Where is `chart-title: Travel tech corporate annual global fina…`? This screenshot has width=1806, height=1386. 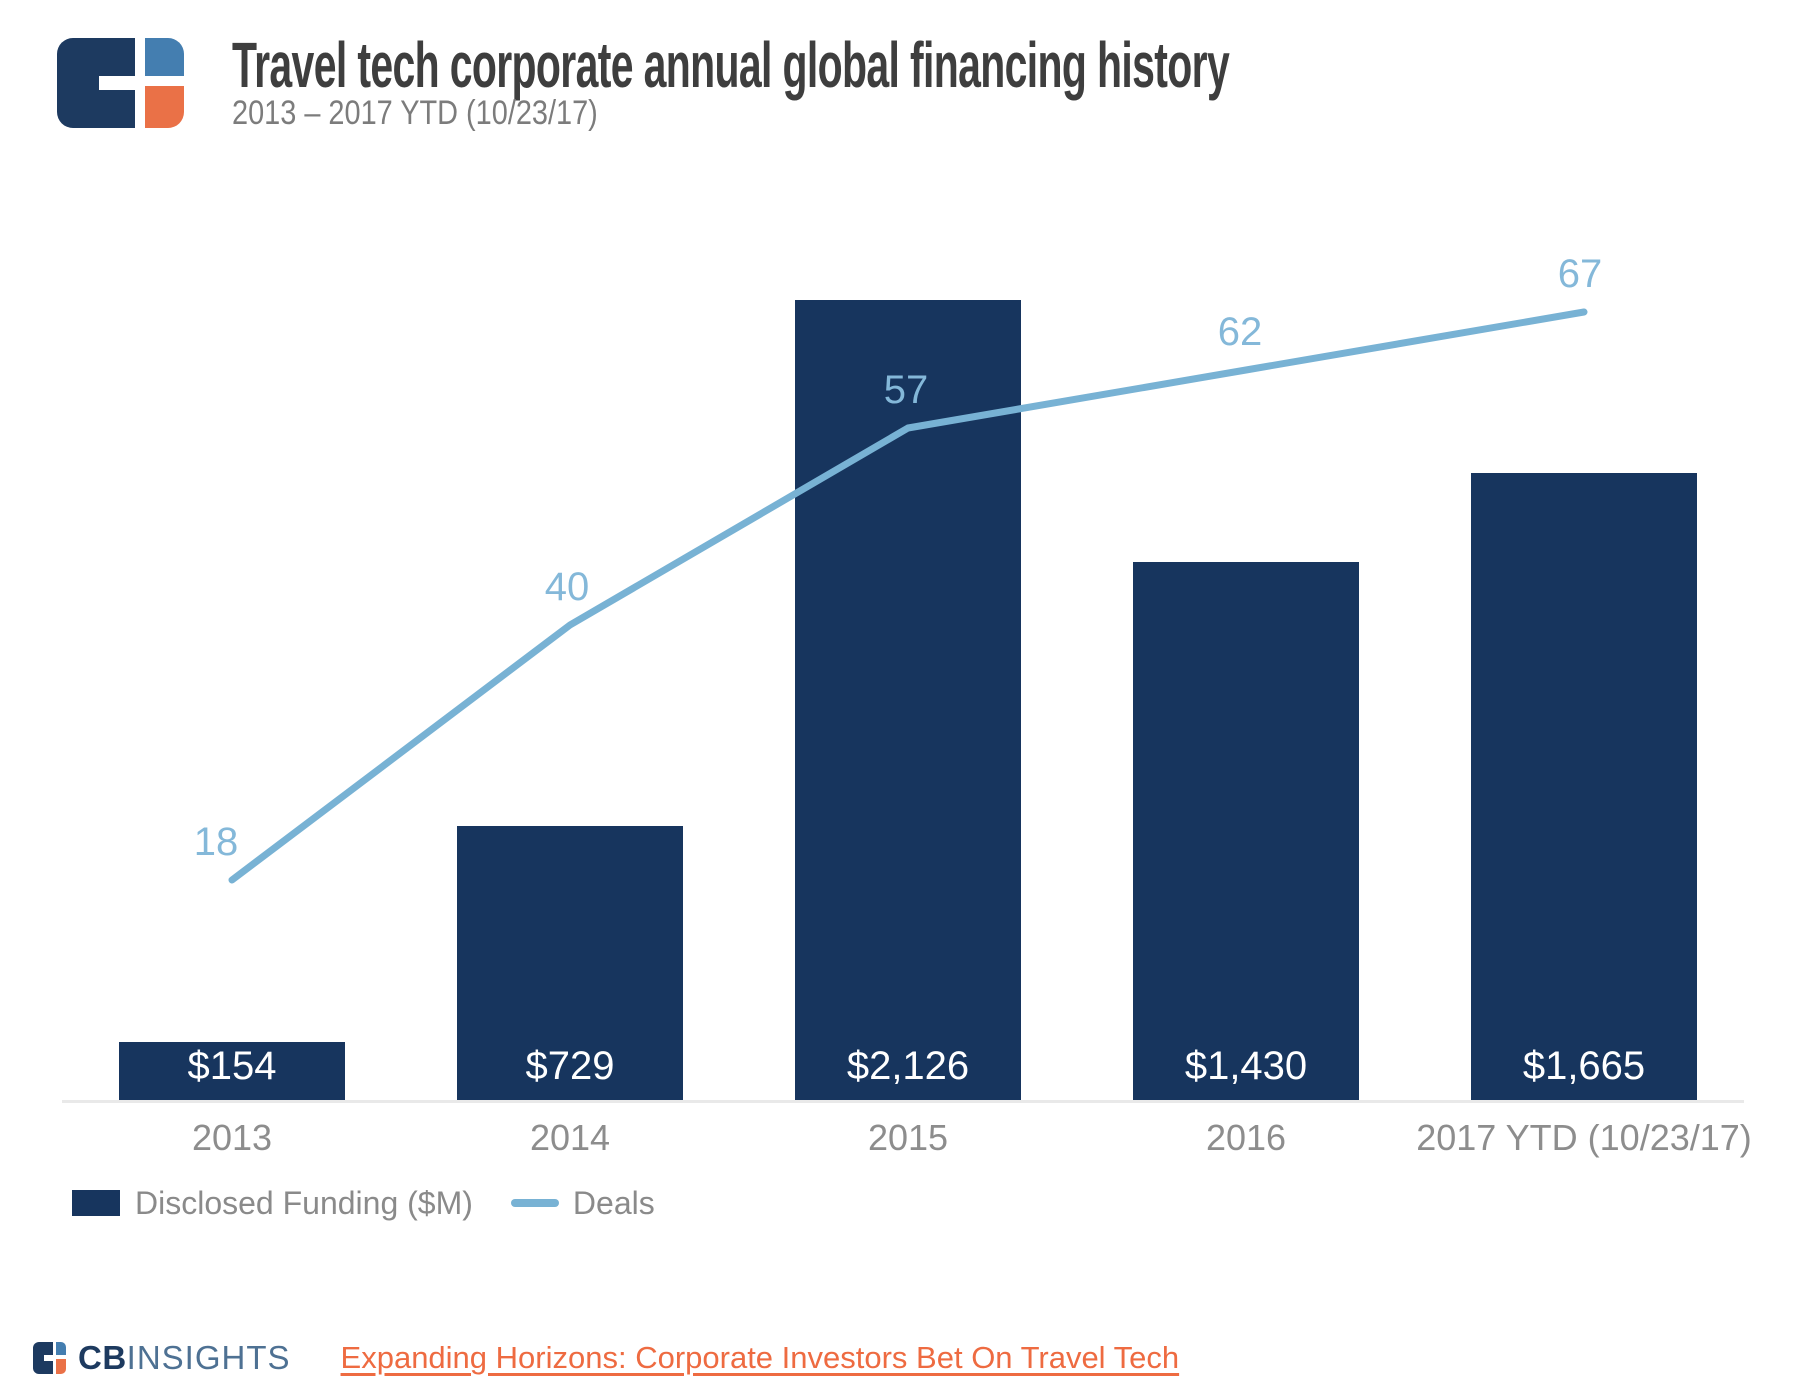 chart-title: Travel tech corporate annual global fina… is located at coordinates (731, 65).